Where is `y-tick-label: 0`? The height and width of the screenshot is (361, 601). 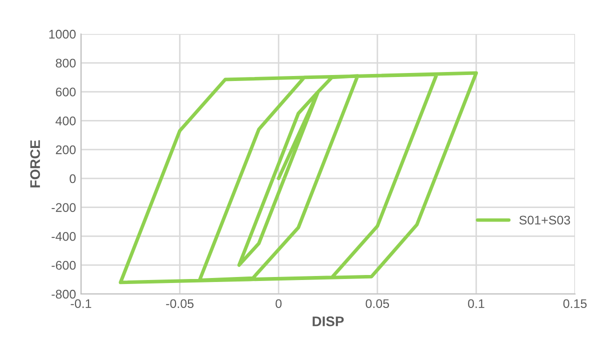
y-tick-label: 0 is located at coordinates (73, 179).